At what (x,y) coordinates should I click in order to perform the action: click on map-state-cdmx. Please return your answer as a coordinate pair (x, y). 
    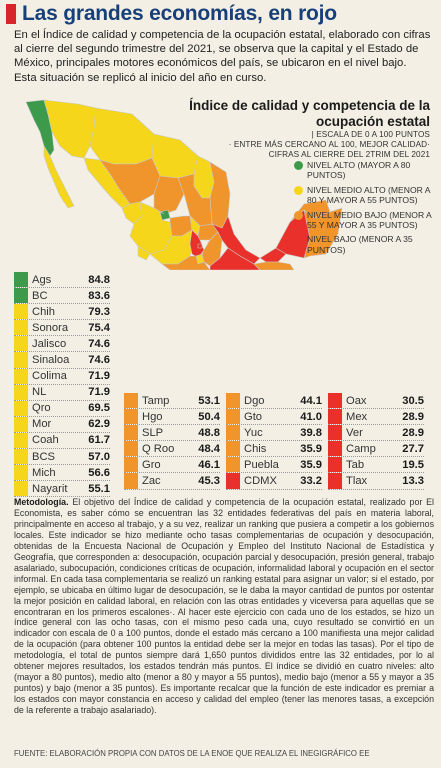
    Looking at the image, I should click on (200, 246).